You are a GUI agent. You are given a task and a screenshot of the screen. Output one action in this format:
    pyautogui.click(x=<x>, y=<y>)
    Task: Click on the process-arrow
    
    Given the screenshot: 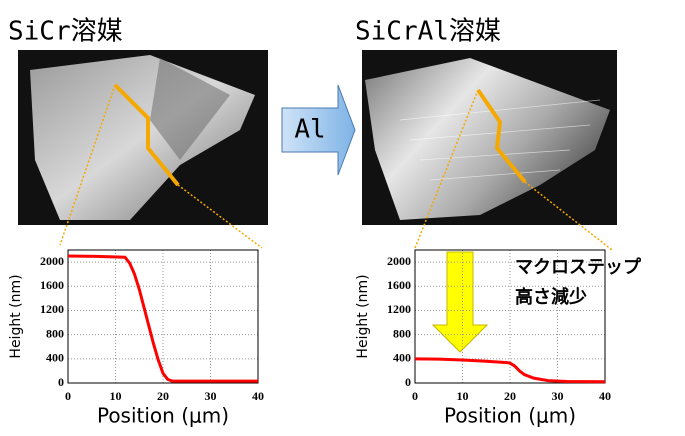 What is the action you would take?
    pyautogui.click(x=318, y=130)
    